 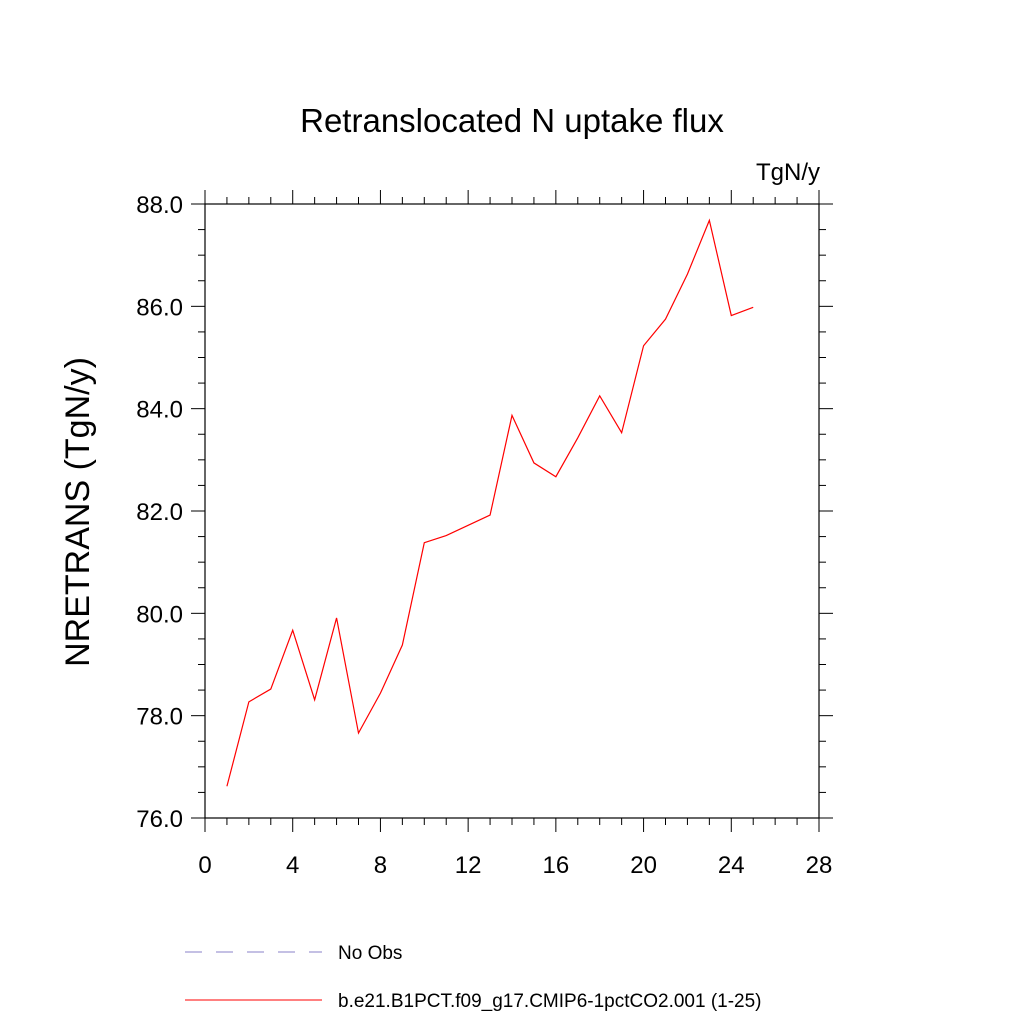 What do you see at coordinates (468, 865) in the screenshot?
I see `x-tick-label: 12` at bounding box center [468, 865].